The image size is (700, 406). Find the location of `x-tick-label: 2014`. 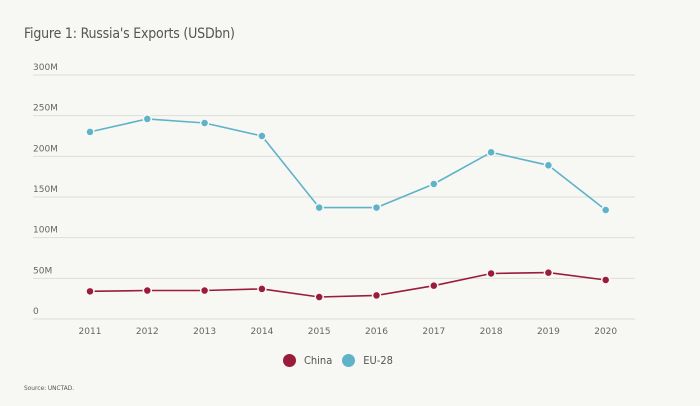

x-tick-label: 2014 is located at coordinates (261, 332).